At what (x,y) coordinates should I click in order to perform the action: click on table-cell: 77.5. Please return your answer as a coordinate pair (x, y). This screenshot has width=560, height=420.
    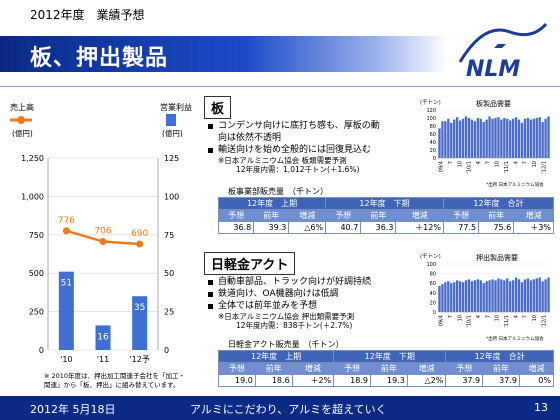
    Looking at the image, I should click on (461, 227).